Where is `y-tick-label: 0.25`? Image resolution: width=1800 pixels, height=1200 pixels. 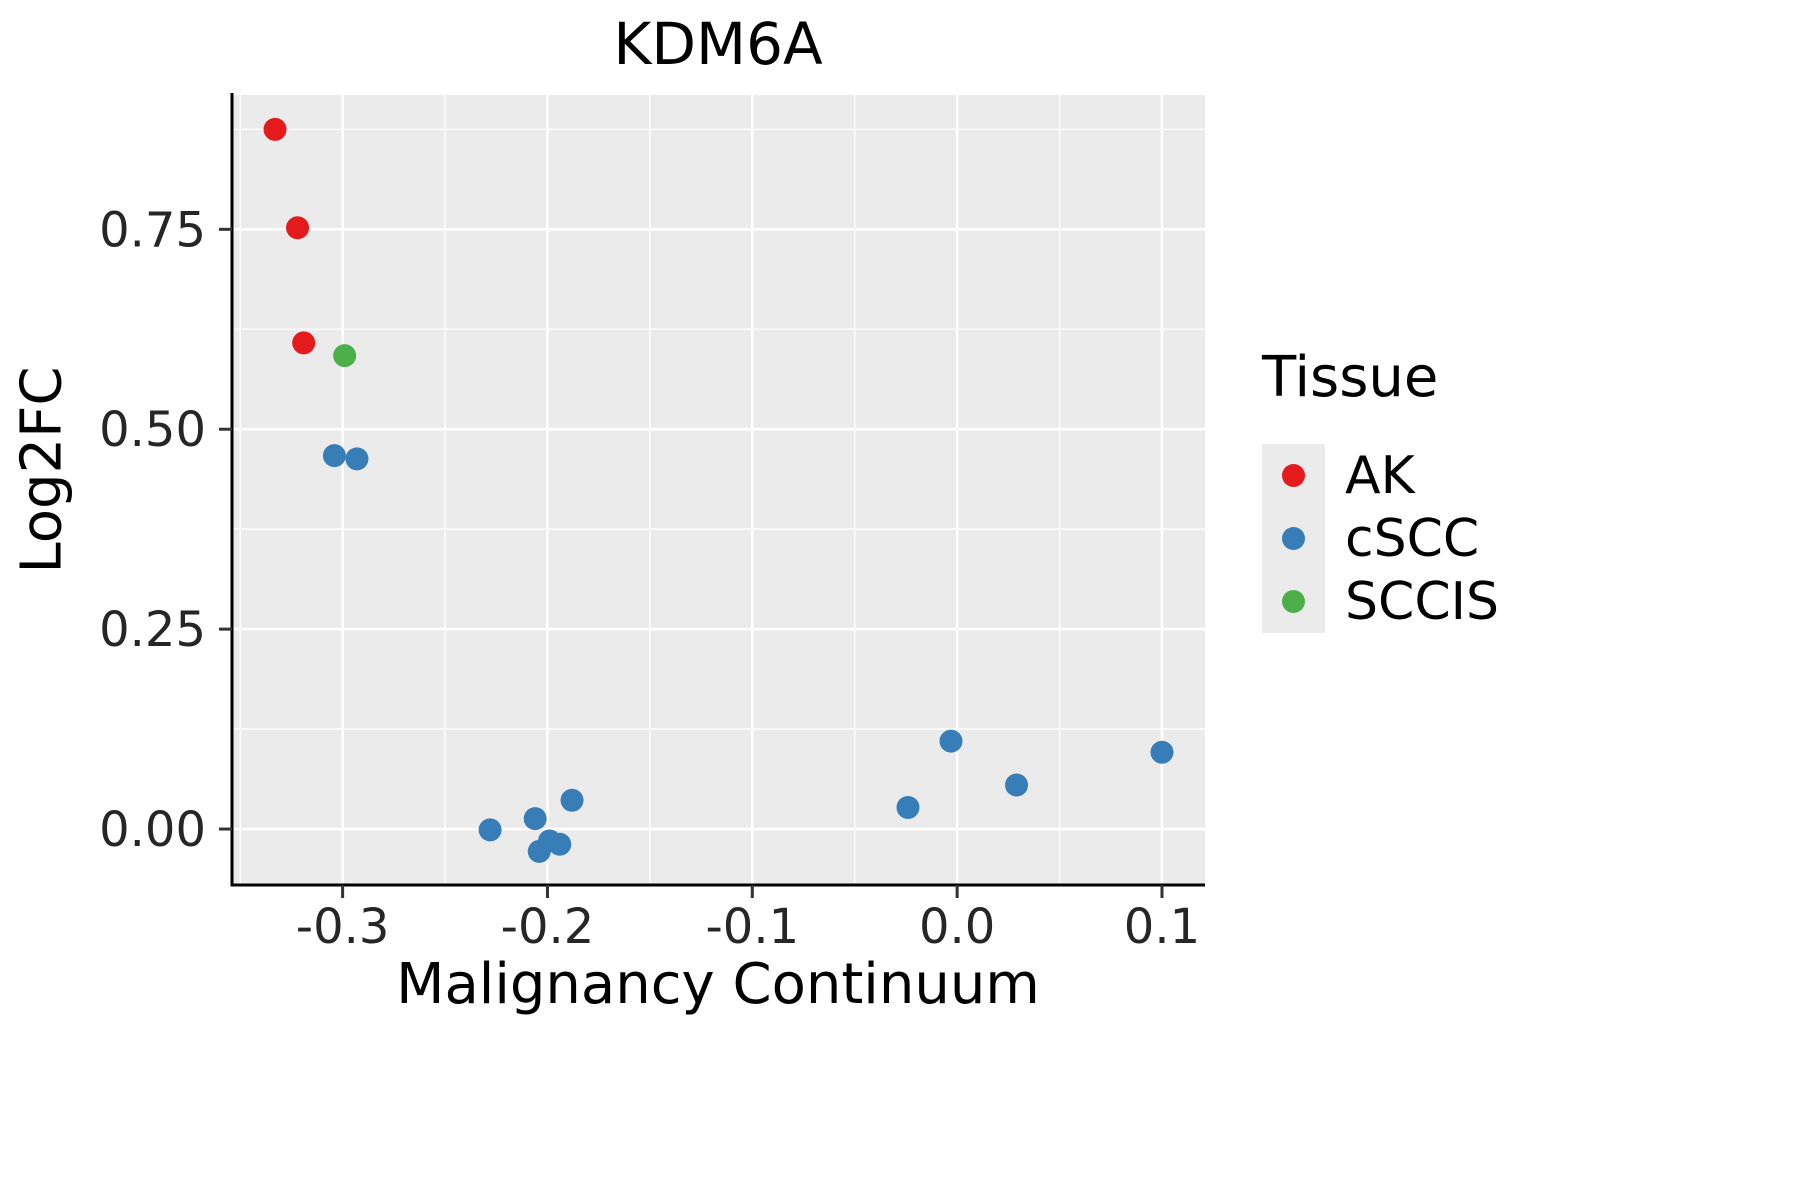 y-tick-label: 0.25 is located at coordinates (152, 630).